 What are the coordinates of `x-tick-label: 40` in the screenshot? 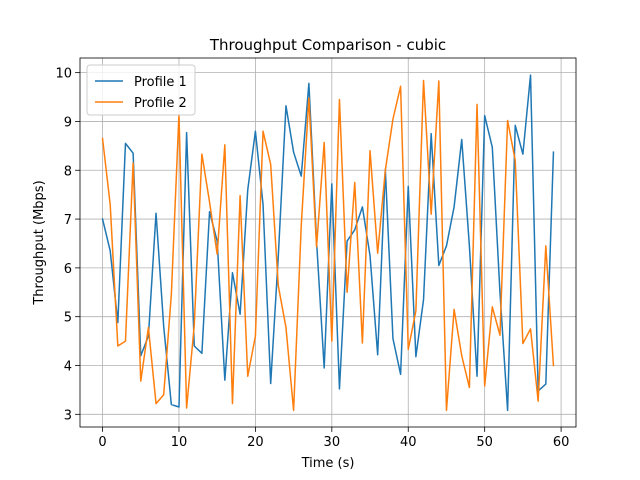 It's located at (408, 442).